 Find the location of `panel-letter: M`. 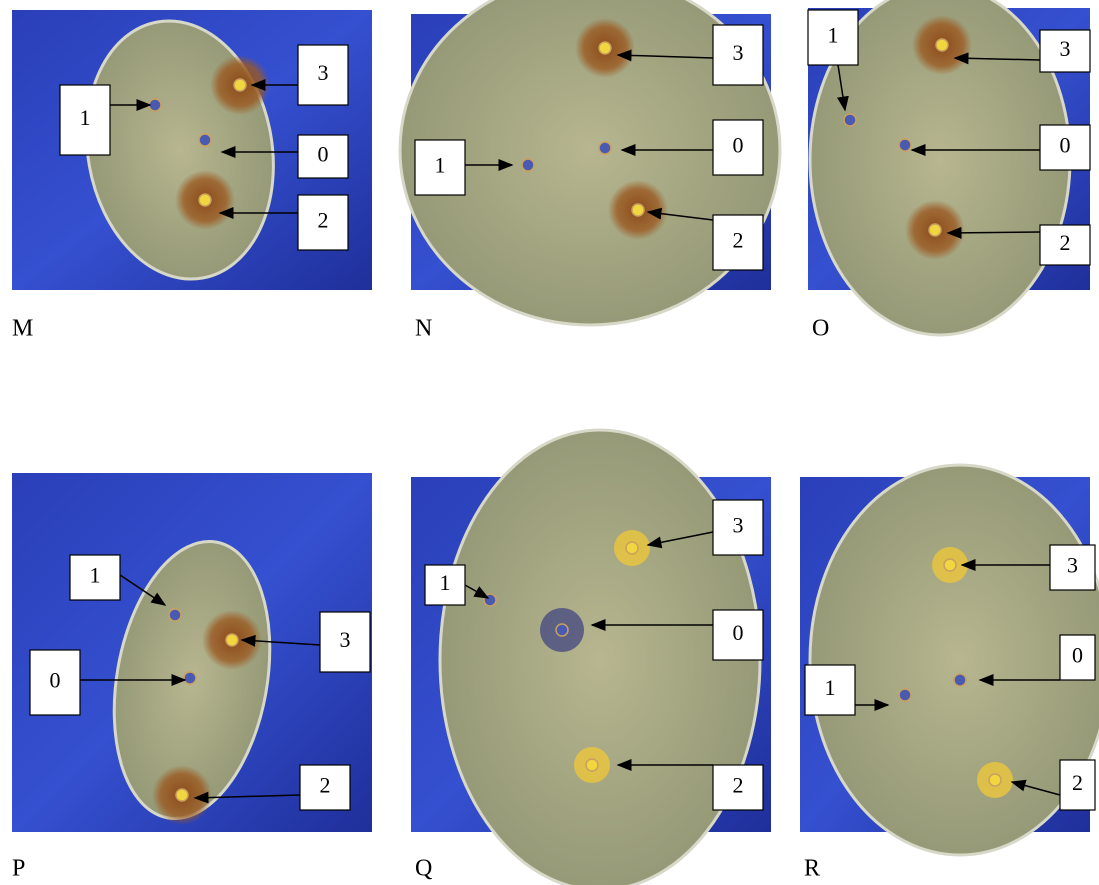

panel-letter: M is located at coordinates (22, 329).